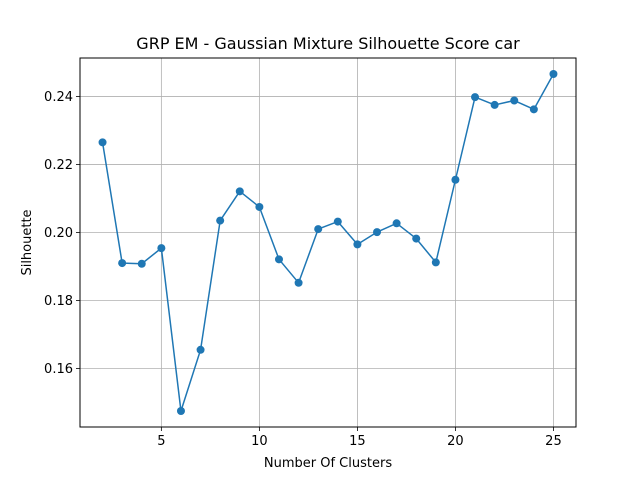 This screenshot has width=640, height=480. I want to click on y-tick-label: 0.18, so click(58, 301).